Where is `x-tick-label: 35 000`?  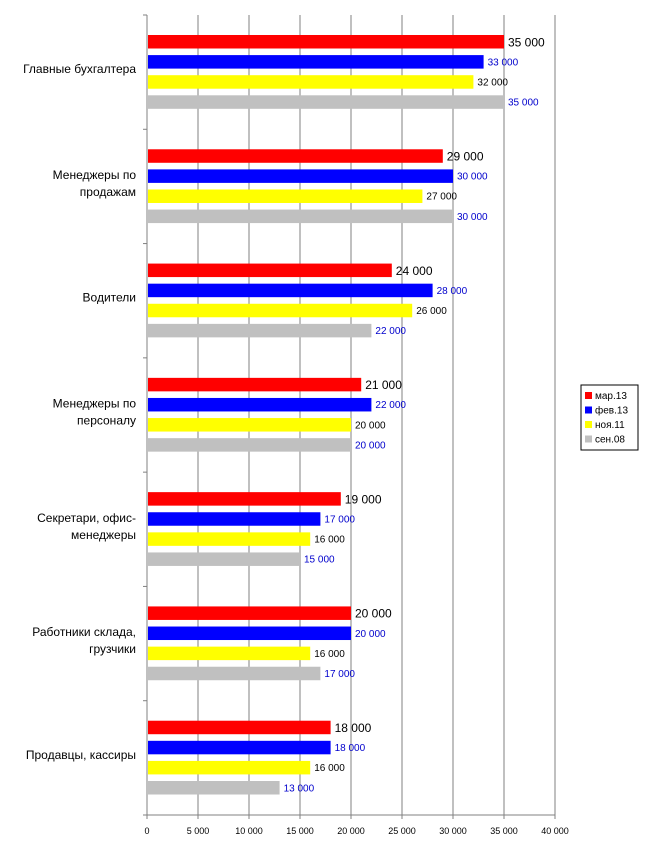 x-tick-label: 35 000 is located at coordinates (504, 831).